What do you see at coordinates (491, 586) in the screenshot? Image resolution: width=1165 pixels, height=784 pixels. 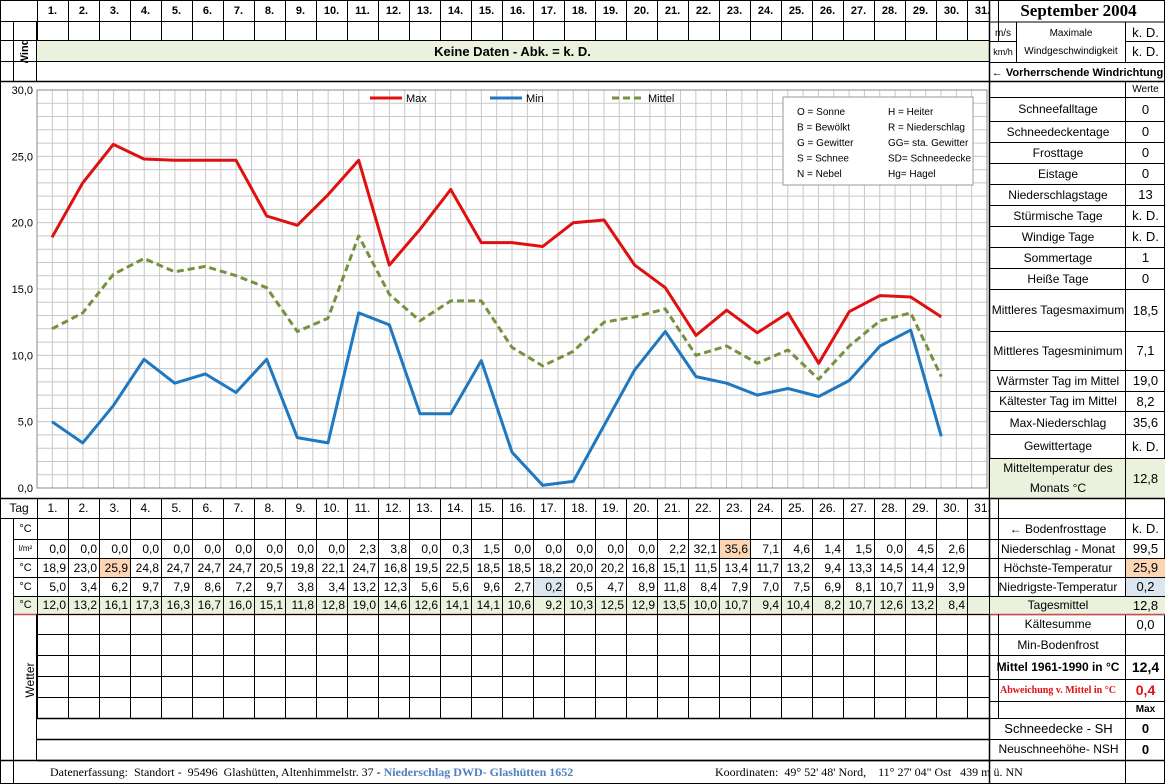 I see `table-cell-tmin: 9,6` at bounding box center [491, 586].